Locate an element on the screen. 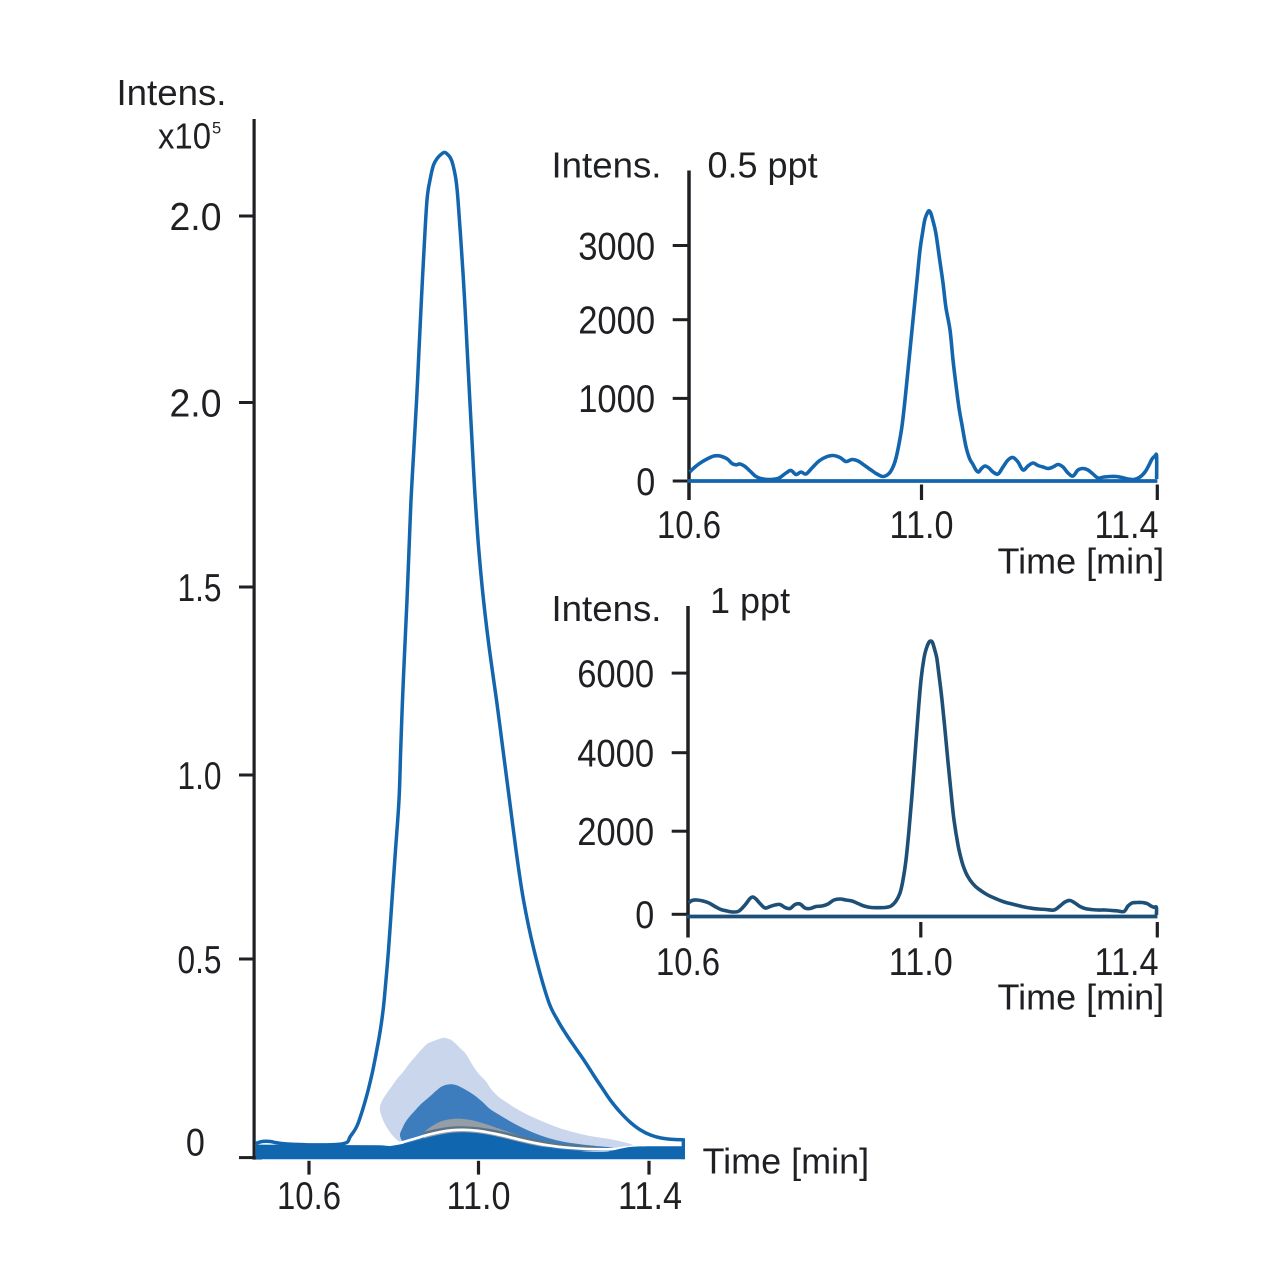 The image size is (1280, 1284). svg-text: 1.5 is located at coordinates (200, 588).